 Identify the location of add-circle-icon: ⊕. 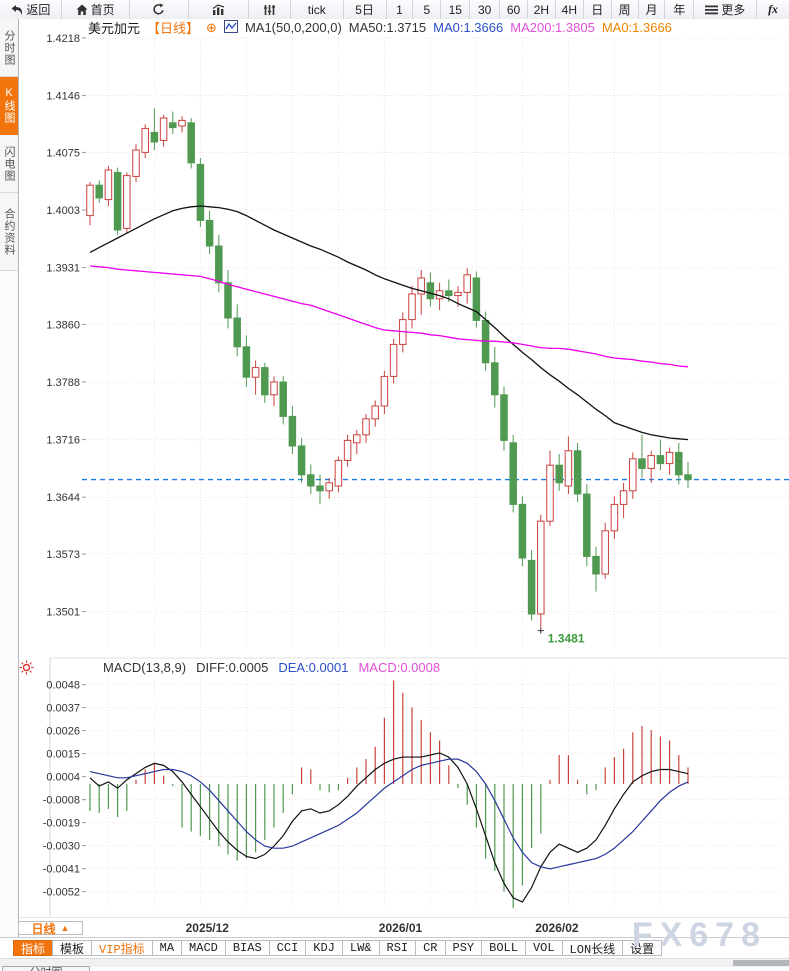
(211, 27).